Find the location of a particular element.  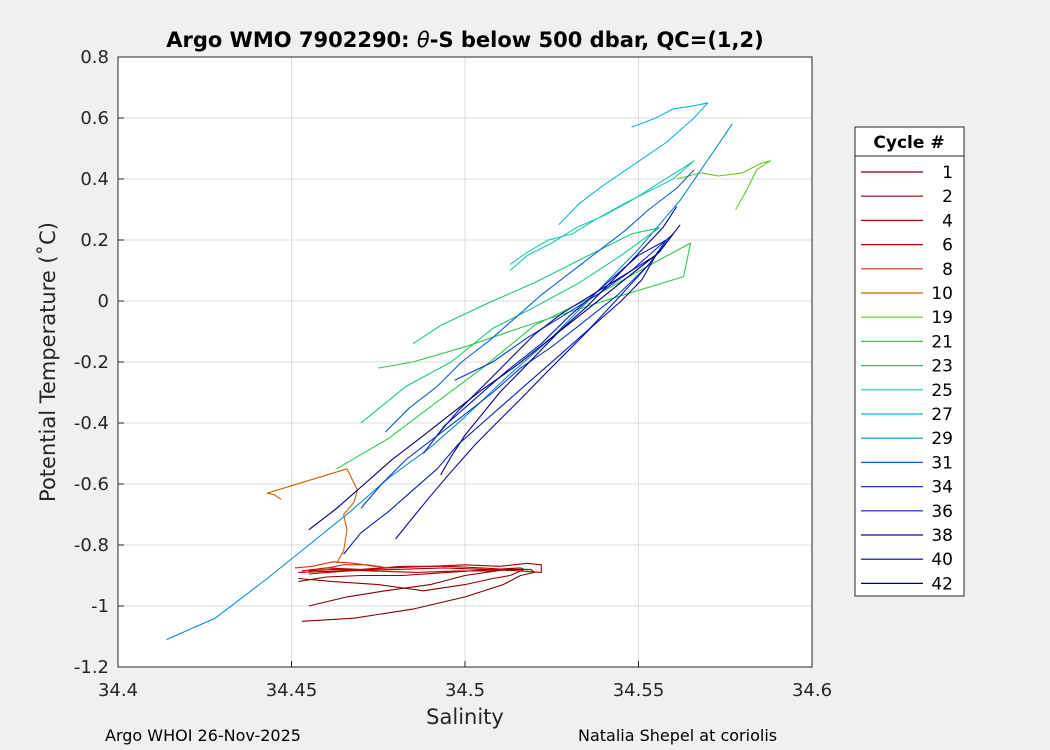

y-tick-label: 0 is located at coordinates (103, 301).